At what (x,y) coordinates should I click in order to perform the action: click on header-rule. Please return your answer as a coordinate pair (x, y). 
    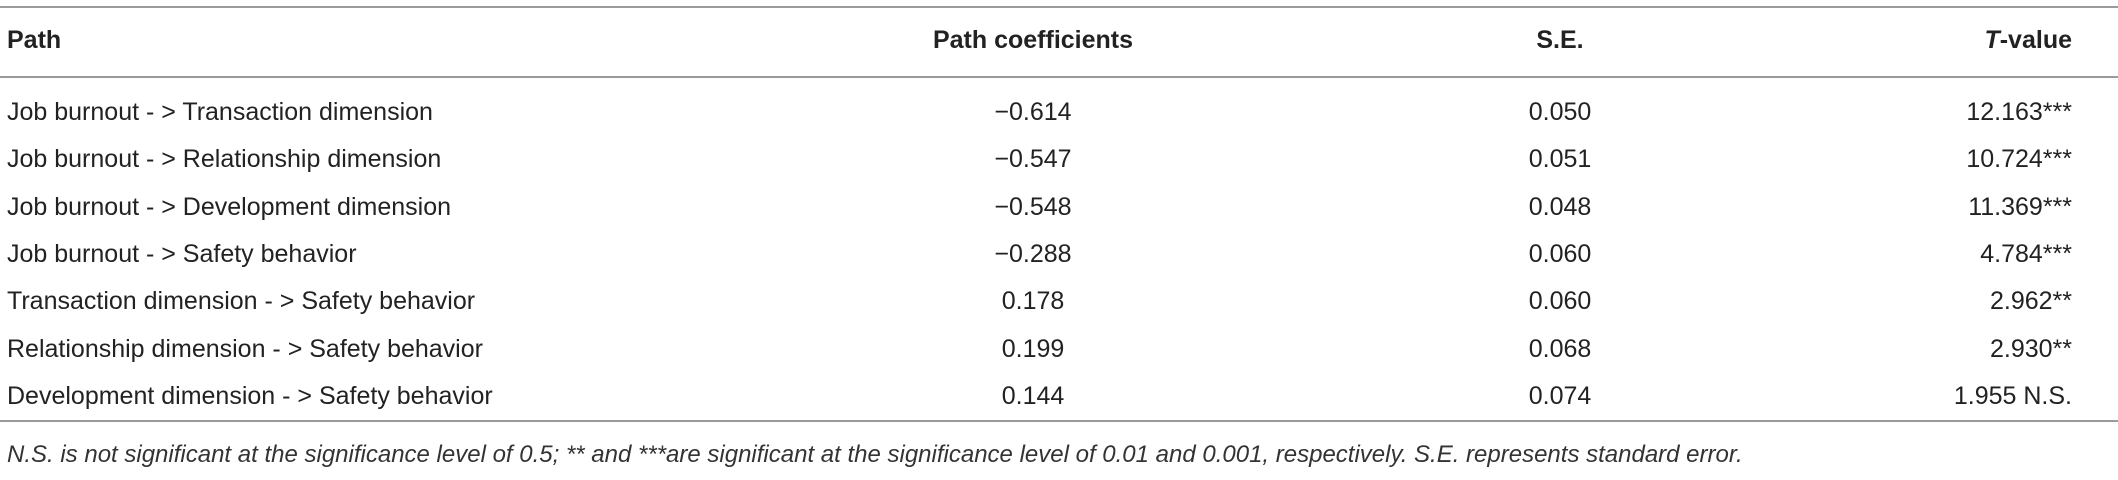
    Looking at the image, I should click on (1059, 77).